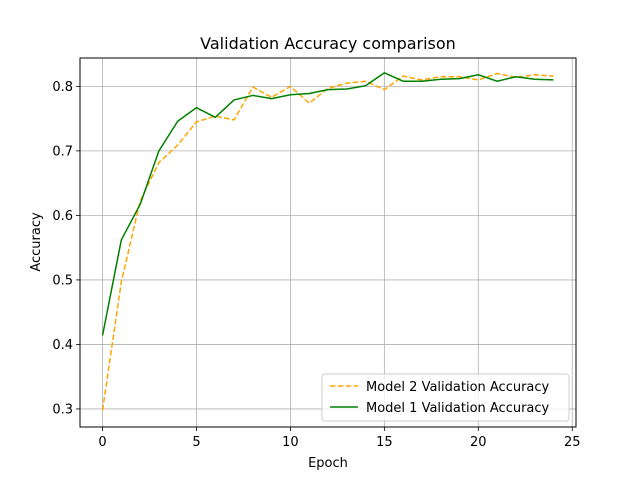 Image resolution: width=640 pixels, height=480 pixels. I want to click on legend-box, so click(445, 397).